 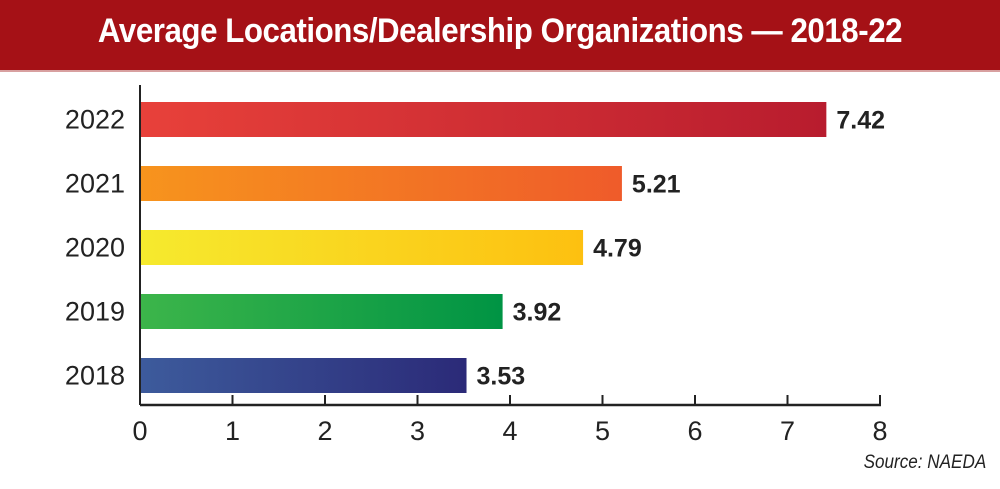 What do you see at coordinates (381, 183) in the screenshot?
I see `bar-2021` at bounding box center [381, 183].